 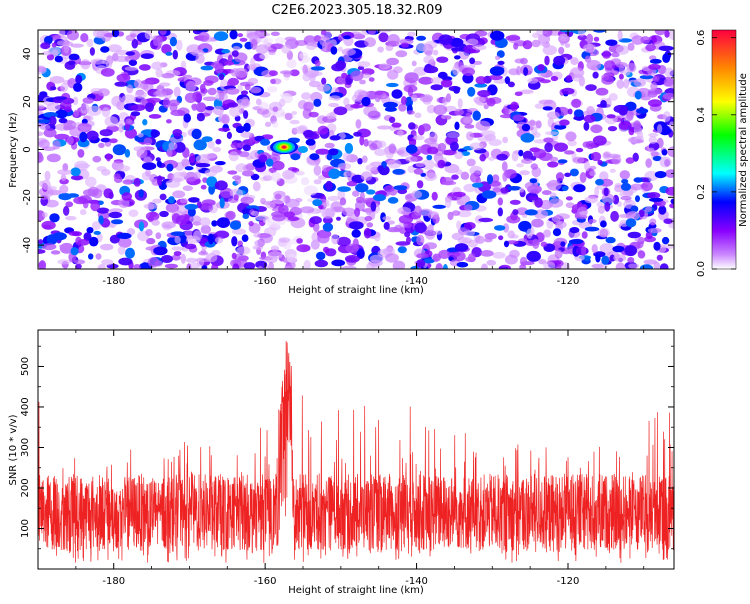 What do you see at coordinates (716, 115) in the screenshot?
I see `colorbar-tick: 0.4` at bounding box center [716, 115].